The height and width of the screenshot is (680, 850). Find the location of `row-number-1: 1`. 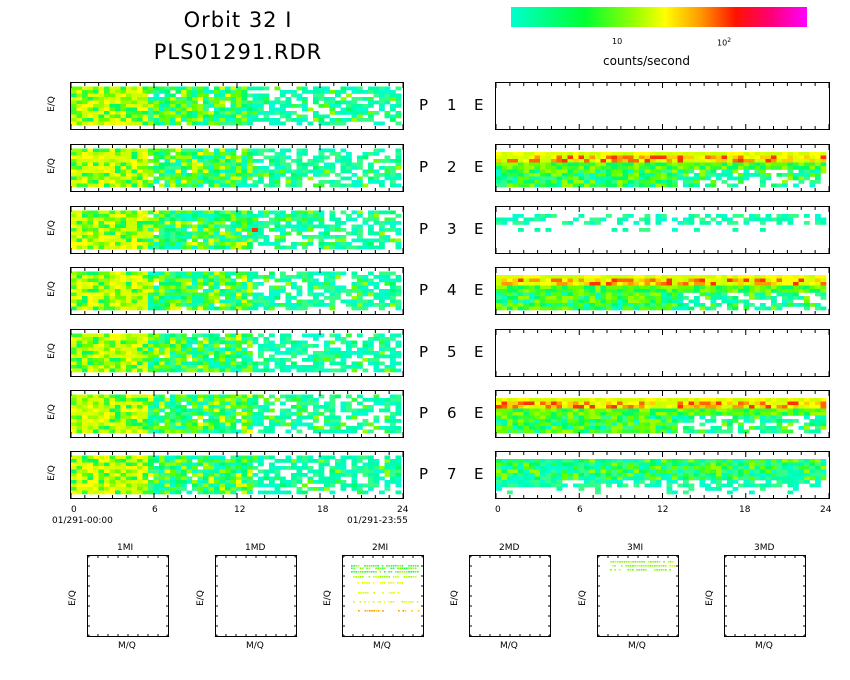

row-number-1: 1 is located at coordinates (452, 105).